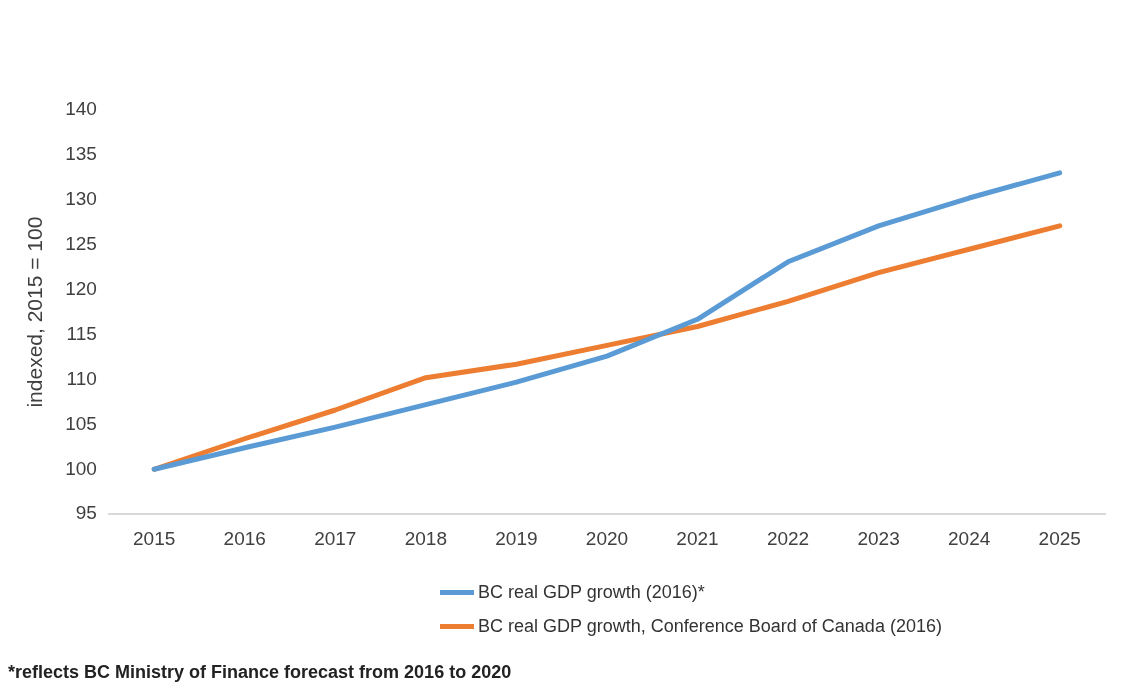  I want to click on x-tick-label: 2025, so click(1059, 538).